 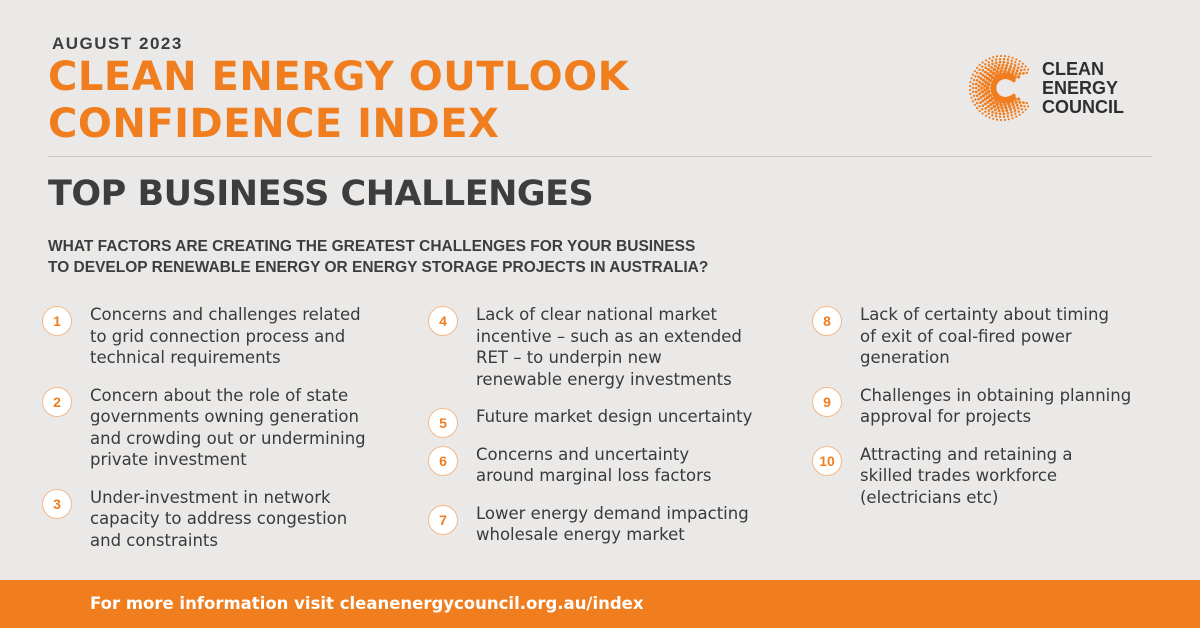 What do you see at coordinates (224, 416) in the screenshot?
I see `challenge-text-line: governments owning generation` at bounding box center [224, 416].